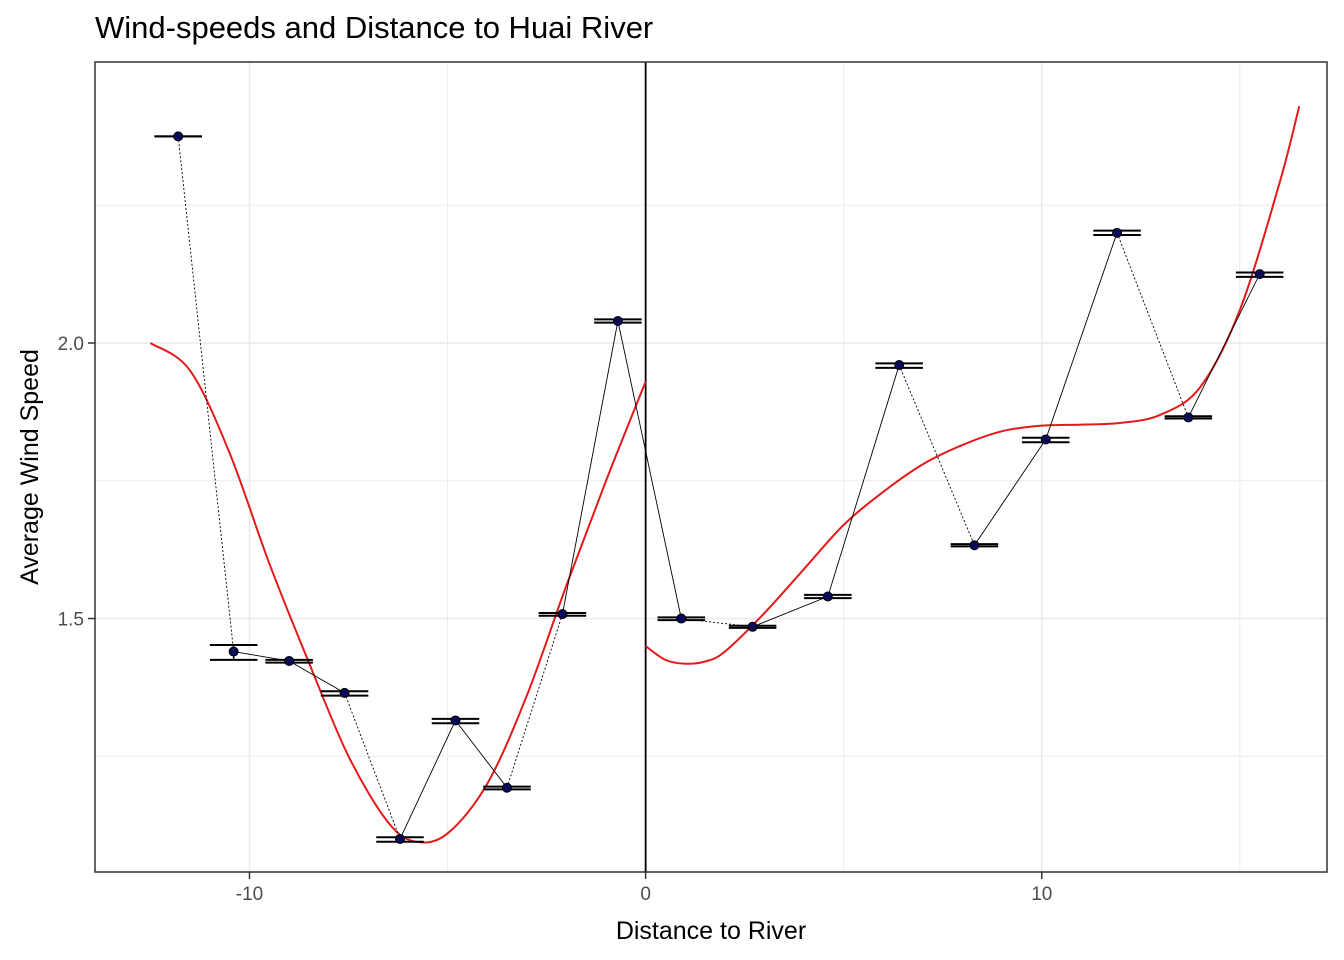 Image resolution: width=1344 pixels, height=960 pixels. What do you see at coordinates (1041, 894) in the screenshot?
I see `x-tick-label: 10` at bounding box center [1041, 894].